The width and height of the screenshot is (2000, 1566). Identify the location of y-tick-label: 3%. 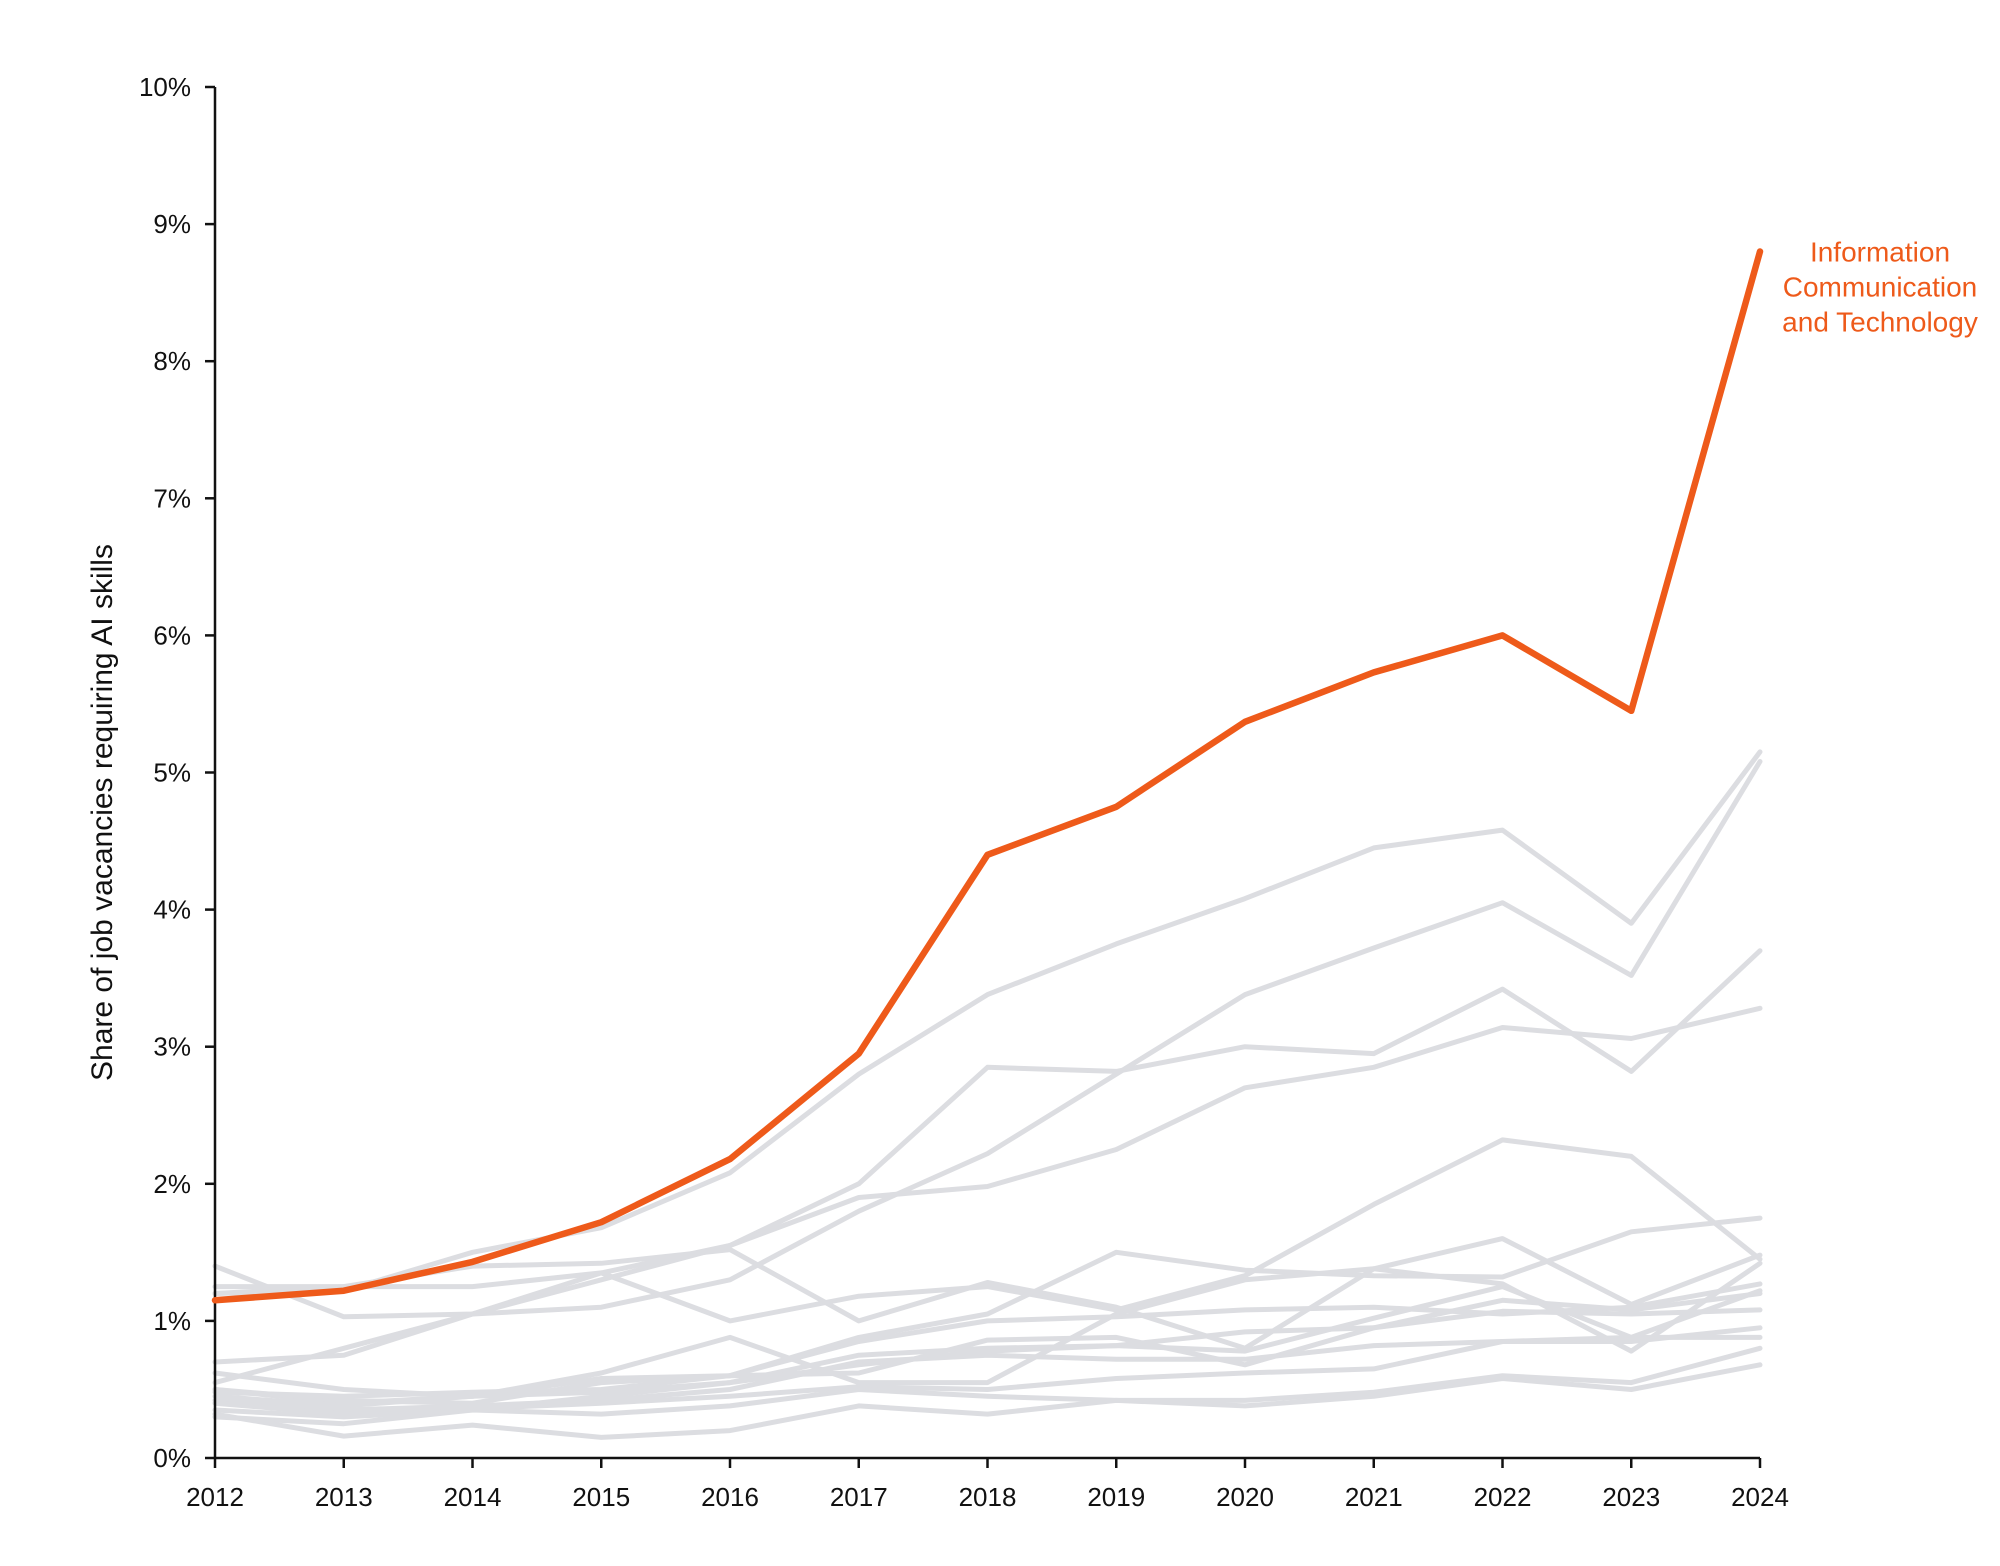
(172, 1047).